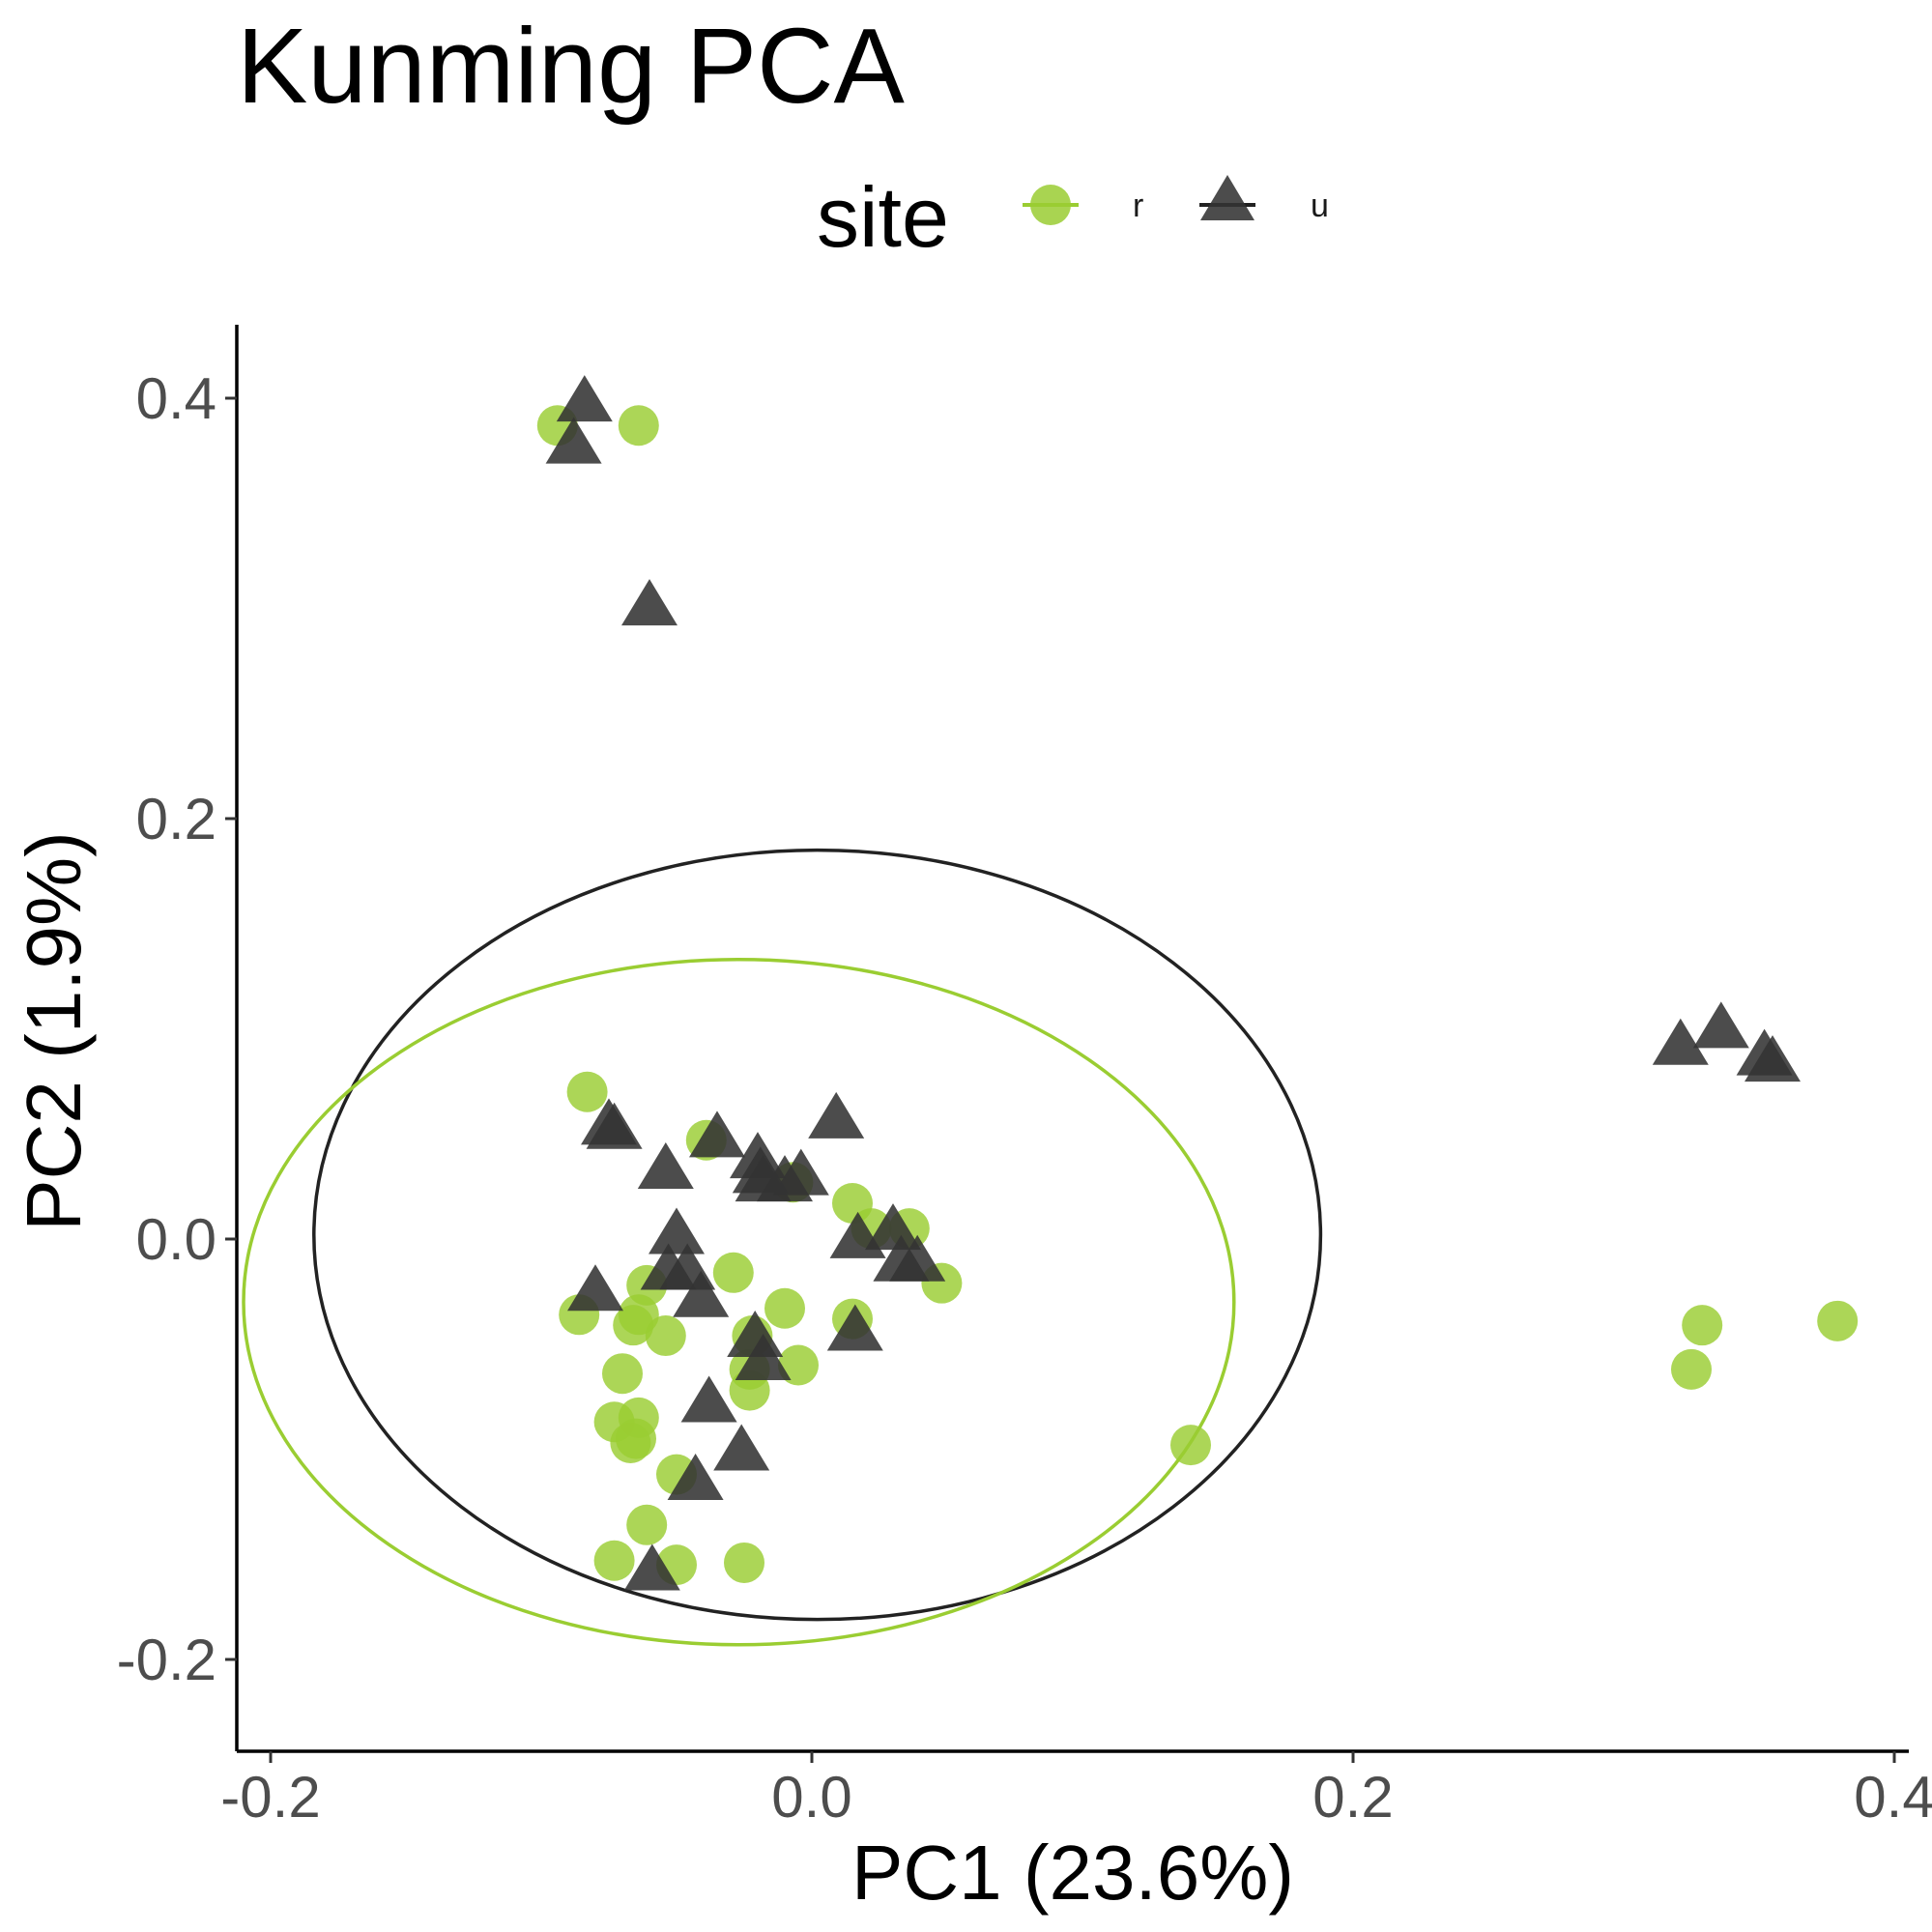 The width and height of the screenshot is (1932, 1932). What do you see at coordinates (1320, 205) in the screenshot?
I see `legend-label-u: u` at bounding box center [1320, 205].